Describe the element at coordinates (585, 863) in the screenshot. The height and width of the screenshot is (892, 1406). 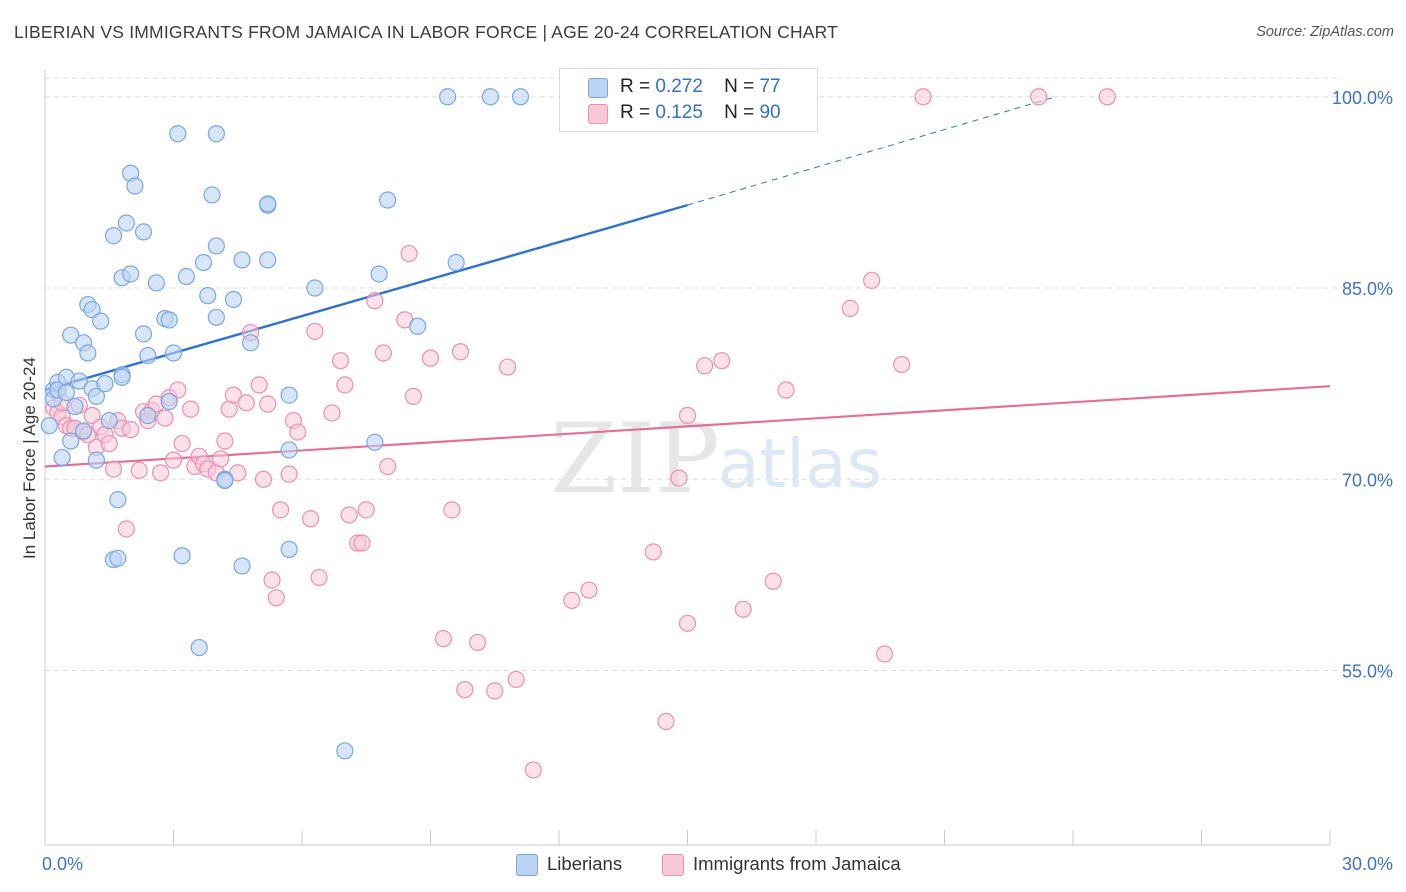
I see `legend-label: Liberians` at that location.